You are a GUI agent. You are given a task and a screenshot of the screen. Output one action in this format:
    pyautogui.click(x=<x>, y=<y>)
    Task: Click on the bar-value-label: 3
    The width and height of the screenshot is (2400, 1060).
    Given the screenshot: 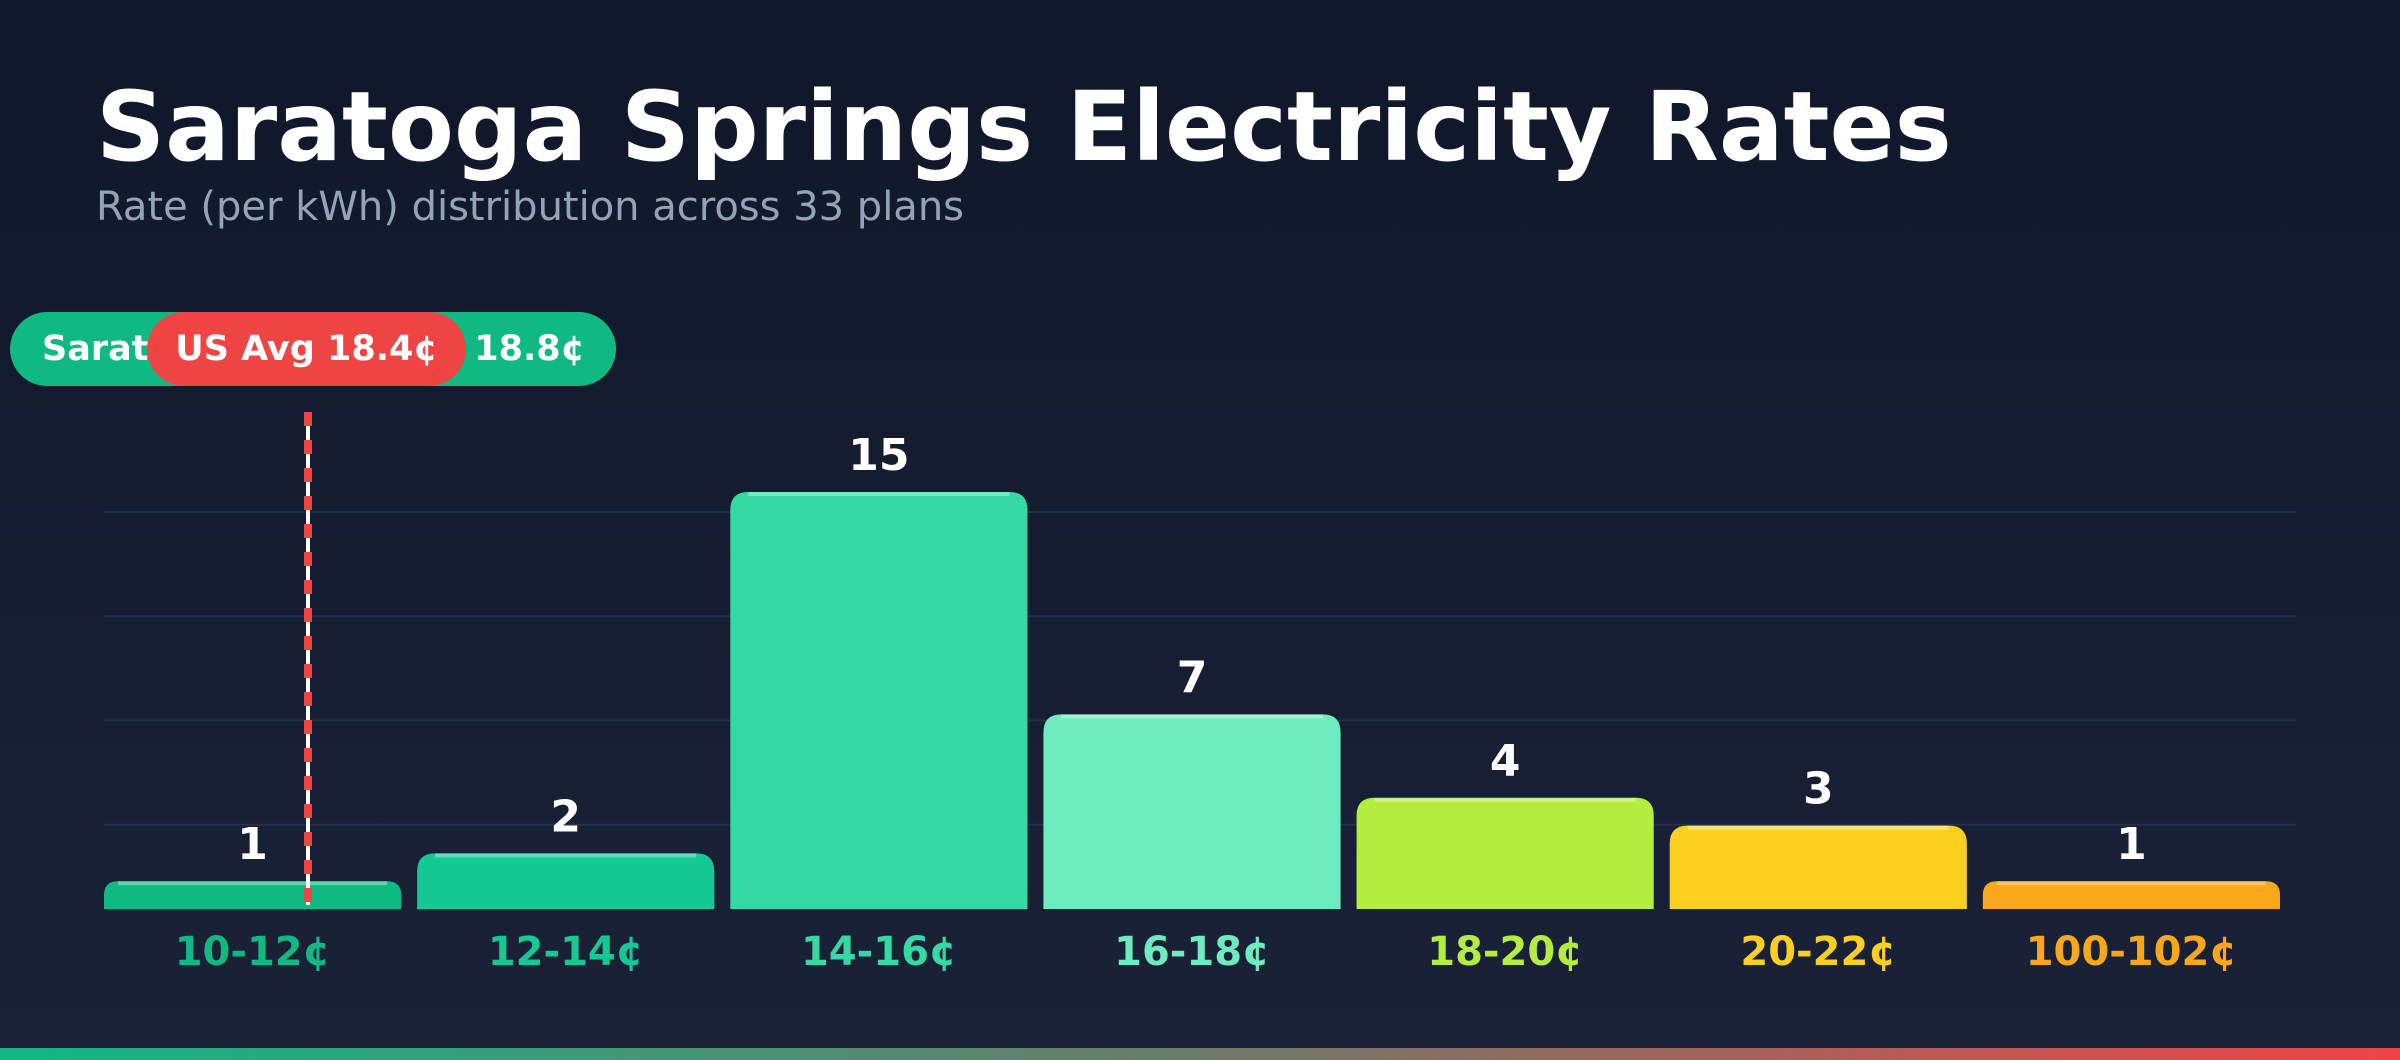 What is the action you would take?
    pyautogui.click(x=1818, y=789)
    